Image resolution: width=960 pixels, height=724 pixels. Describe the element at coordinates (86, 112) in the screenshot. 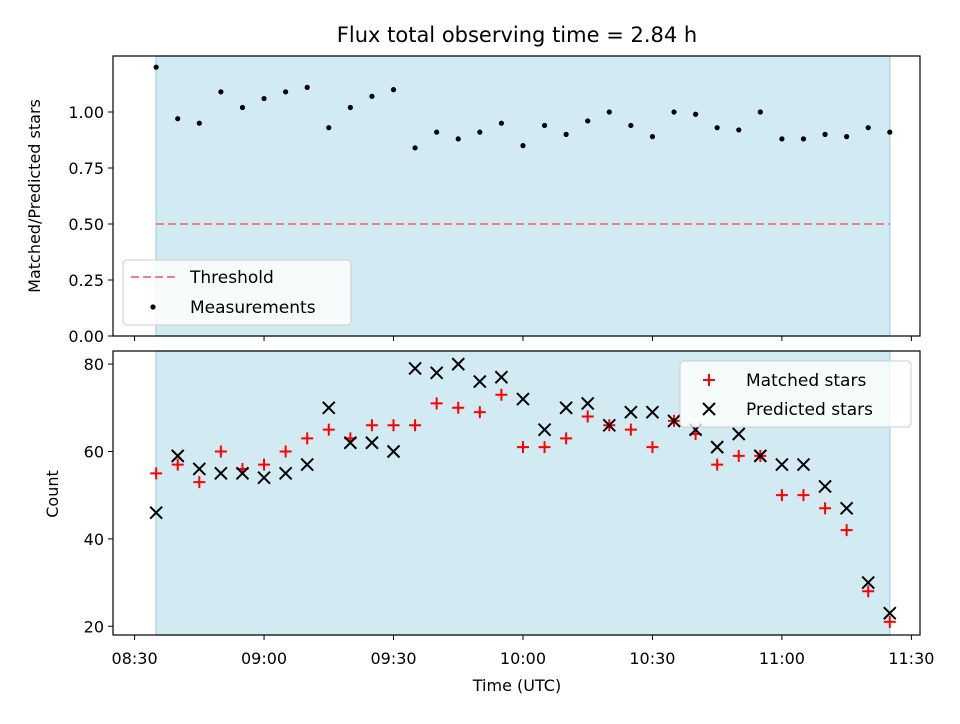

I see `y-tick-label: 1.00` at that location.